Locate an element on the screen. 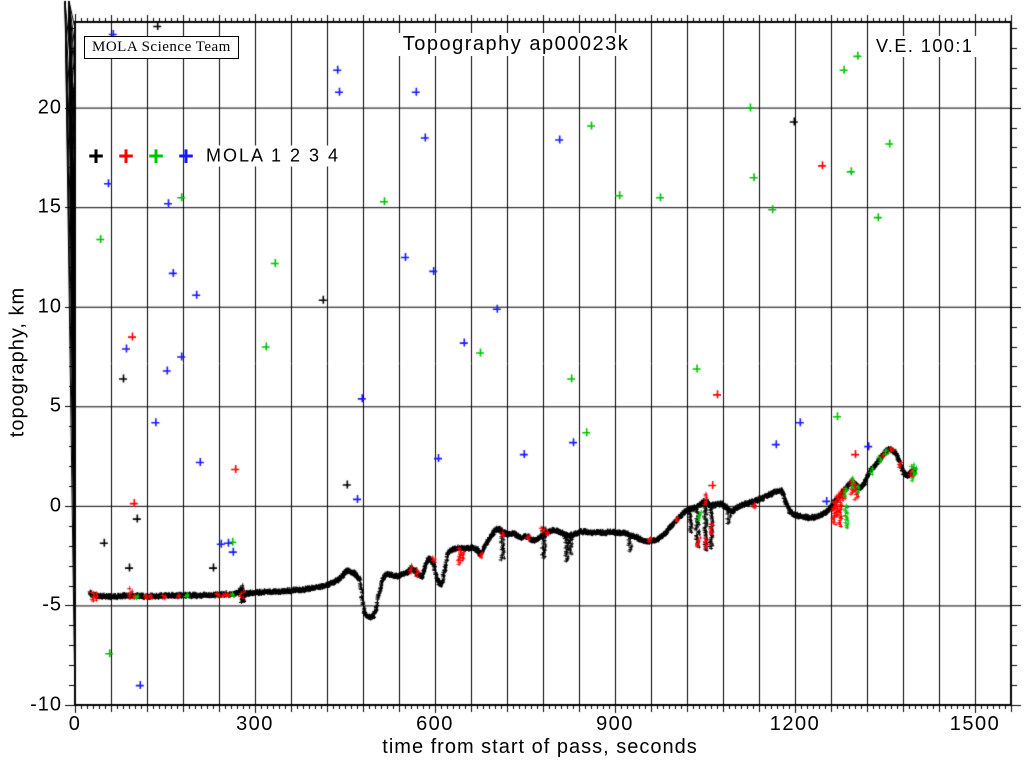 This screenshot has height=768, width=1024. x-tick-label: 1500 is located at coordinates (975, 724).